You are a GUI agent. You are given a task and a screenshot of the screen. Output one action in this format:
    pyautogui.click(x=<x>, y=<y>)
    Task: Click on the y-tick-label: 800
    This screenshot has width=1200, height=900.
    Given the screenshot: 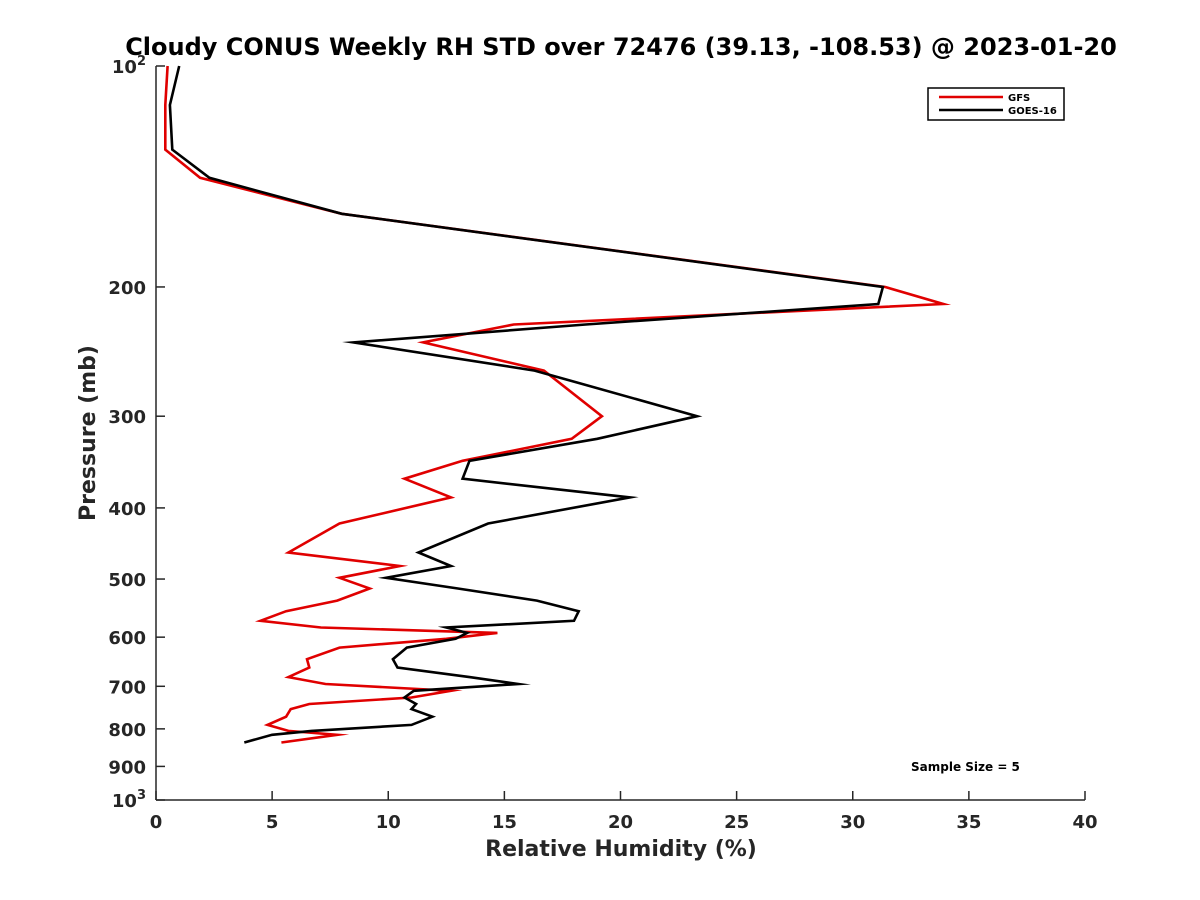 What is the action you would take?
    pyautogui.click(x=127, y=730)
    